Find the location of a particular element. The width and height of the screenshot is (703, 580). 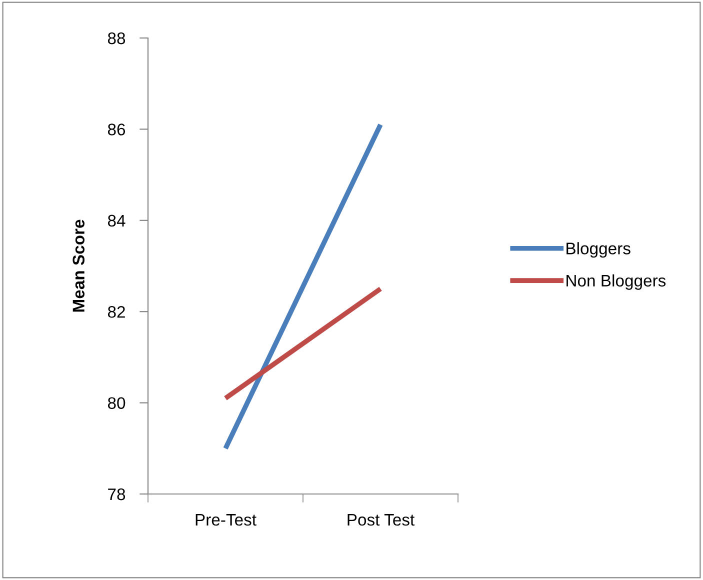

y-tick-label: 88 is located at coordinates (117, 38).